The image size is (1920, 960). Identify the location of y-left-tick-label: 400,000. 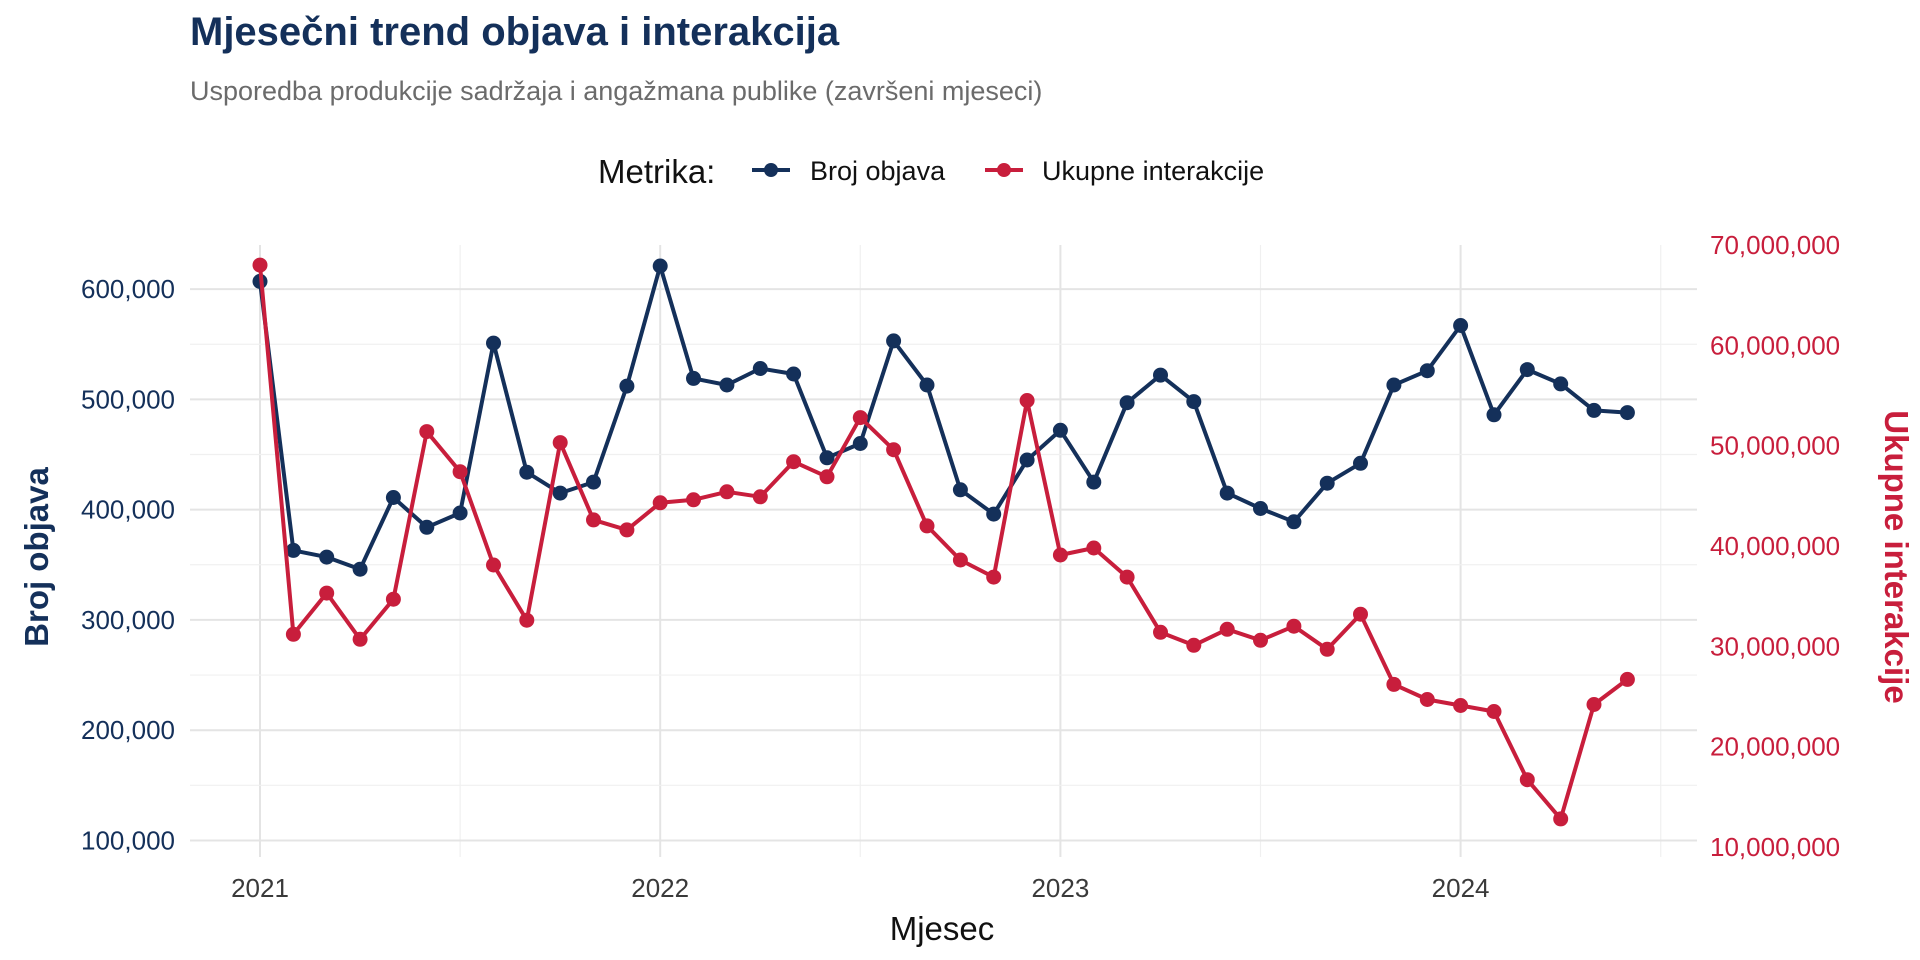
(128, 510).